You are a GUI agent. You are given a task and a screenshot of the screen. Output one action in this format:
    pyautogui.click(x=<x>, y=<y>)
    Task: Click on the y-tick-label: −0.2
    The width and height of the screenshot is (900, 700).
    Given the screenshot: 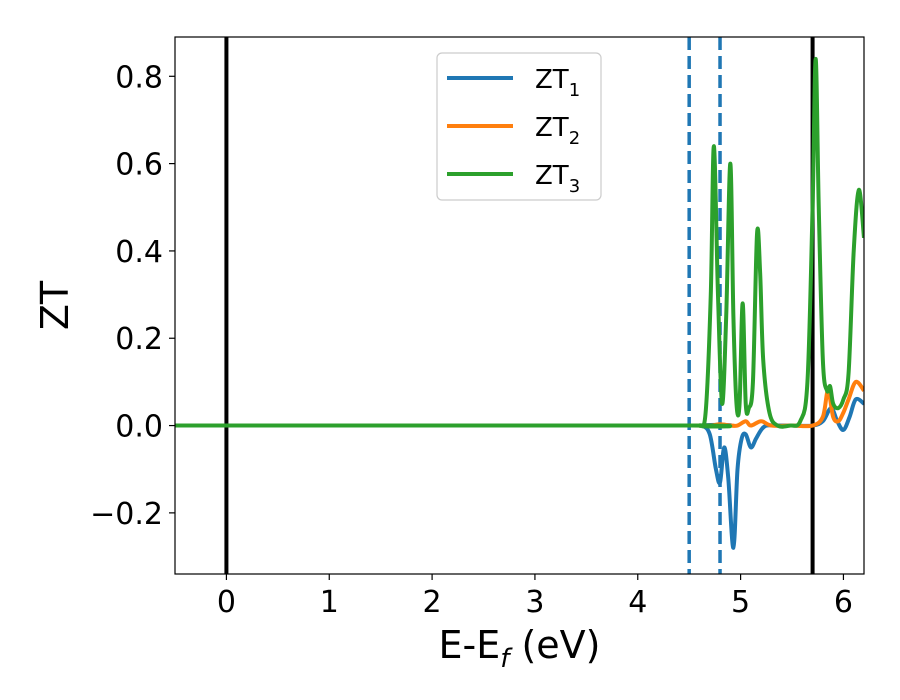 What is the action you would take?
    pyautogui.click(x=126, y=514)
    